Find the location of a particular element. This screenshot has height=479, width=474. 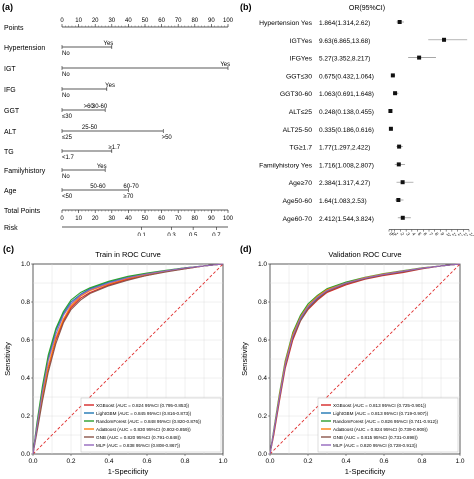

panel-letter: (d) is located at coordinates (246, 249).